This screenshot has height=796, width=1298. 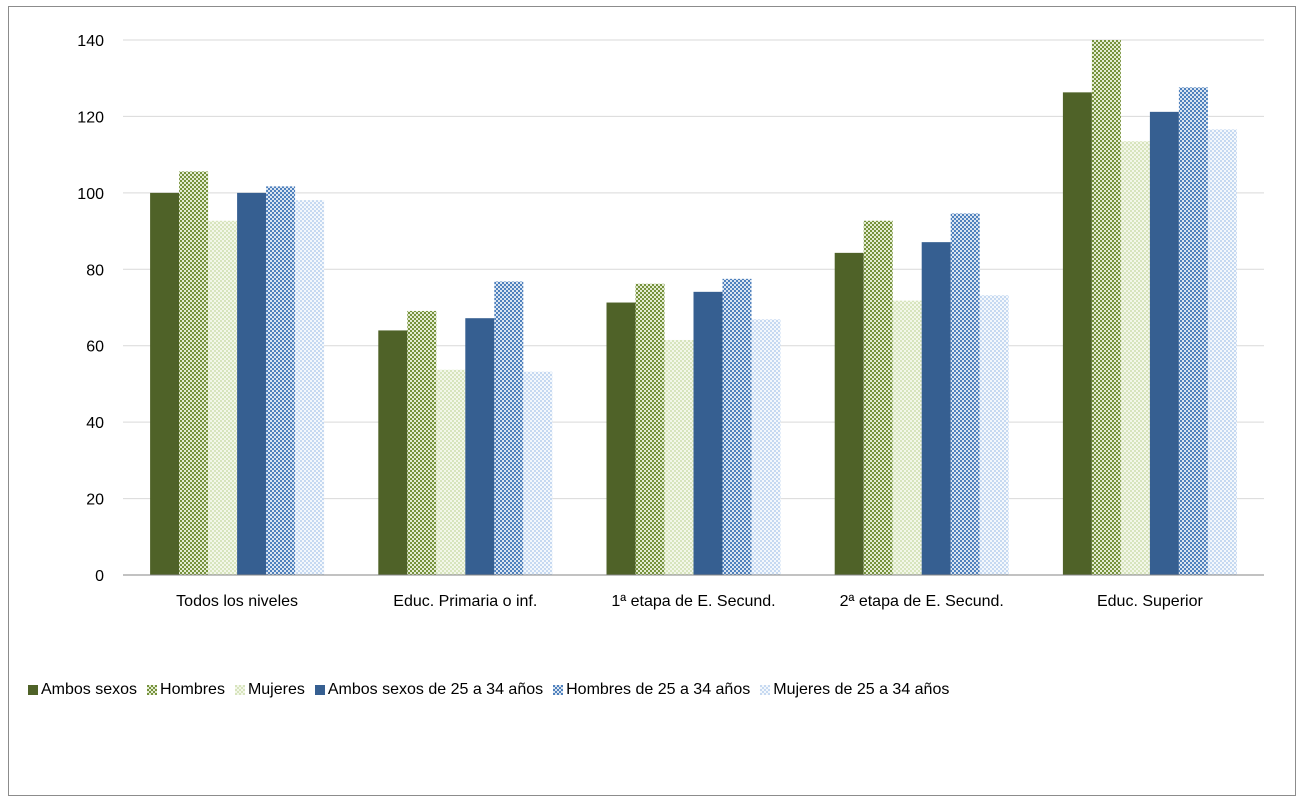 What do you see at coordinates (861, 689) in the screenshot?
I see `legend-label: Mujeres de 25 a 34 años` at bounding box center [861, 689].